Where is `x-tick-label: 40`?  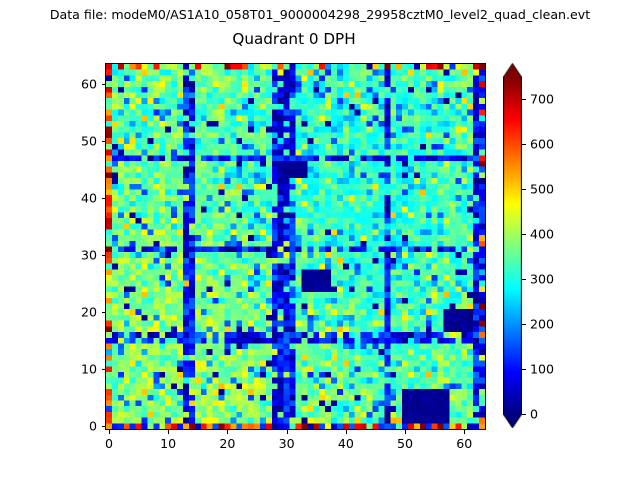 x-tick-label: 40 is located at coordinates (345, 443).